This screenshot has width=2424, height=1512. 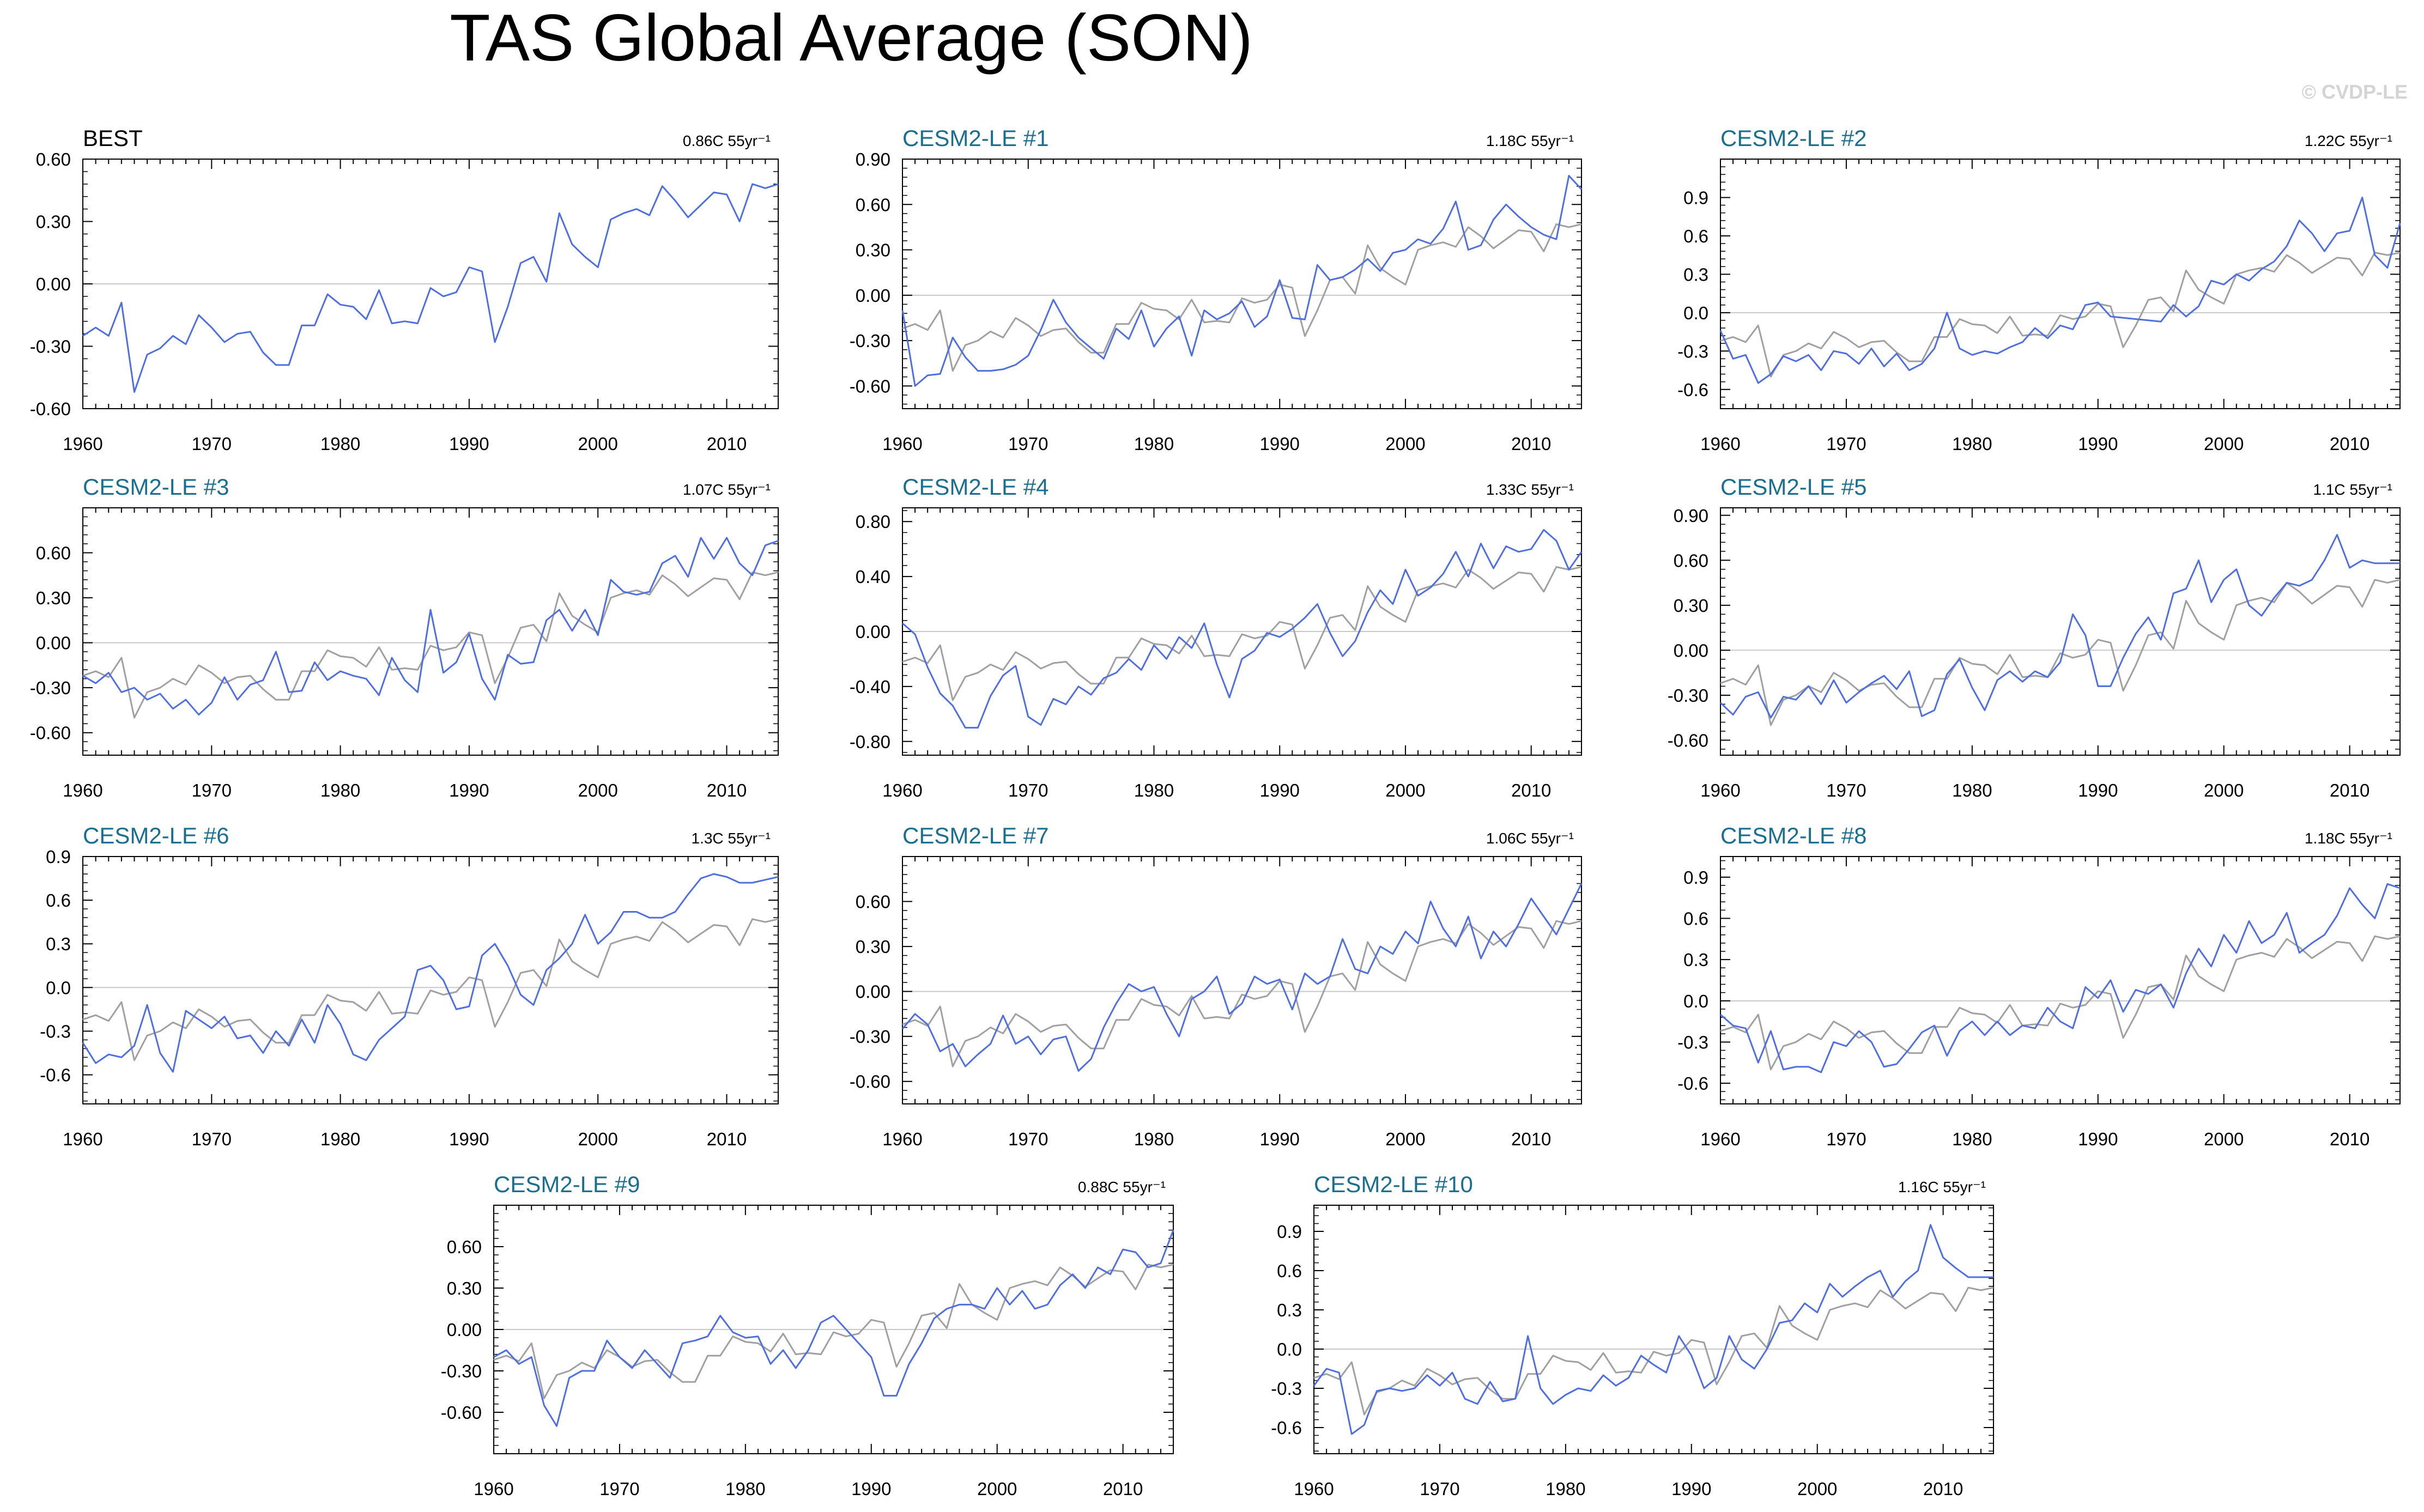 I want to click on panel-title: CESM2-LE #4, so click(x=976, y=487).